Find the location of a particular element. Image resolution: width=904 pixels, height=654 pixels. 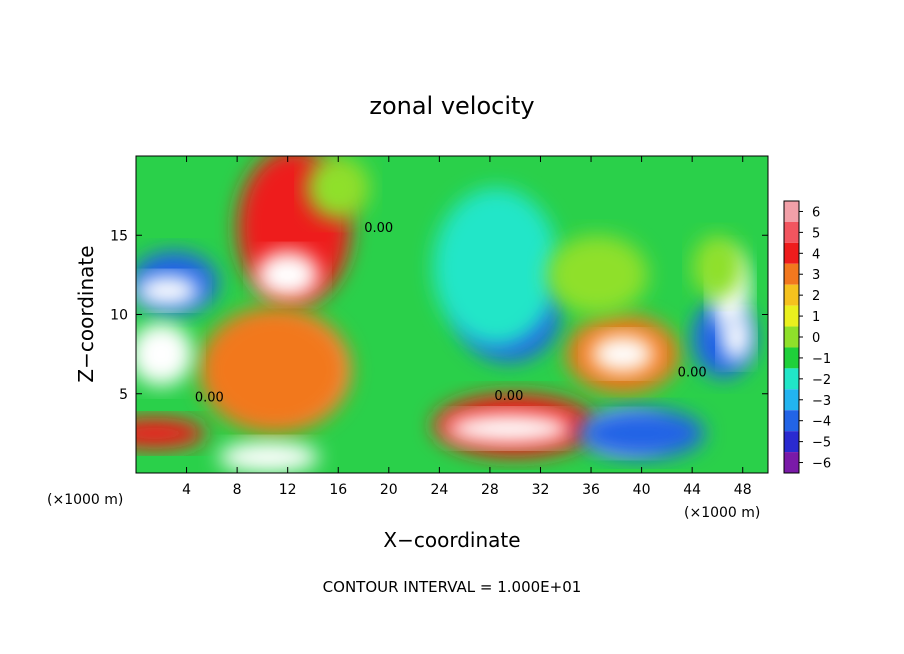

x-tick-label: 40 is located at coordinates (642, 490).